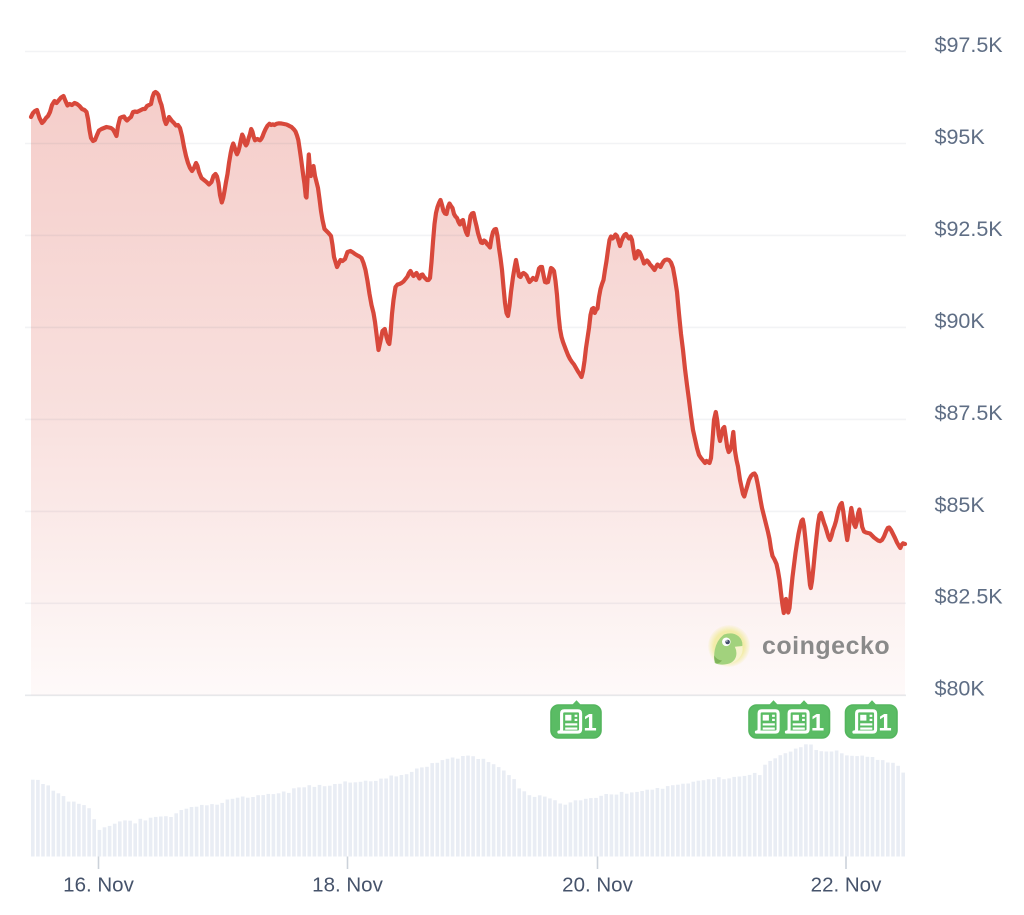 This screenshot has width=1024, height=915. Describe the element at coordinates (969, 597) in the screenshot. I see `svg-text: $82.5K` at that location.